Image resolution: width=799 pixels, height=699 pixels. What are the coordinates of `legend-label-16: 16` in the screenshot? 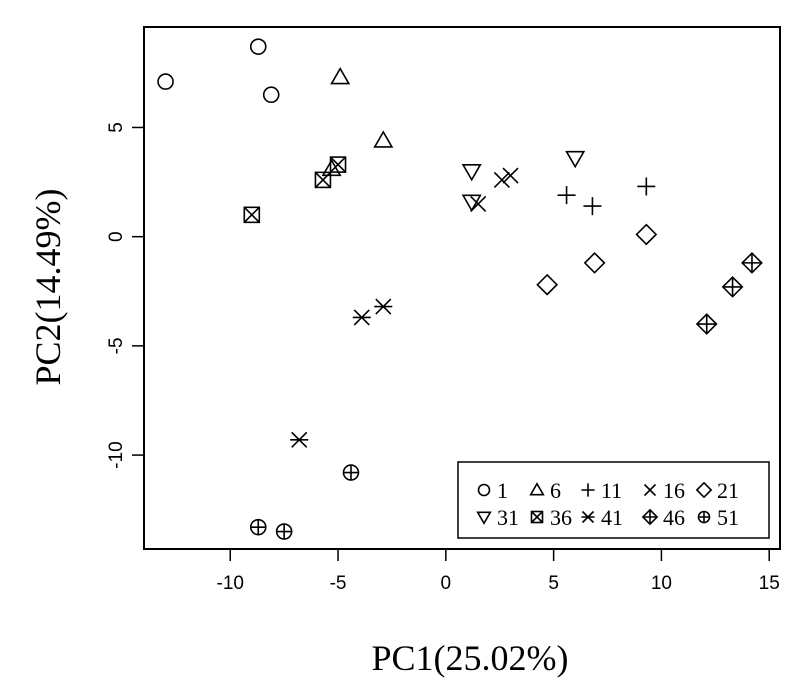 It's located at (674, 490).